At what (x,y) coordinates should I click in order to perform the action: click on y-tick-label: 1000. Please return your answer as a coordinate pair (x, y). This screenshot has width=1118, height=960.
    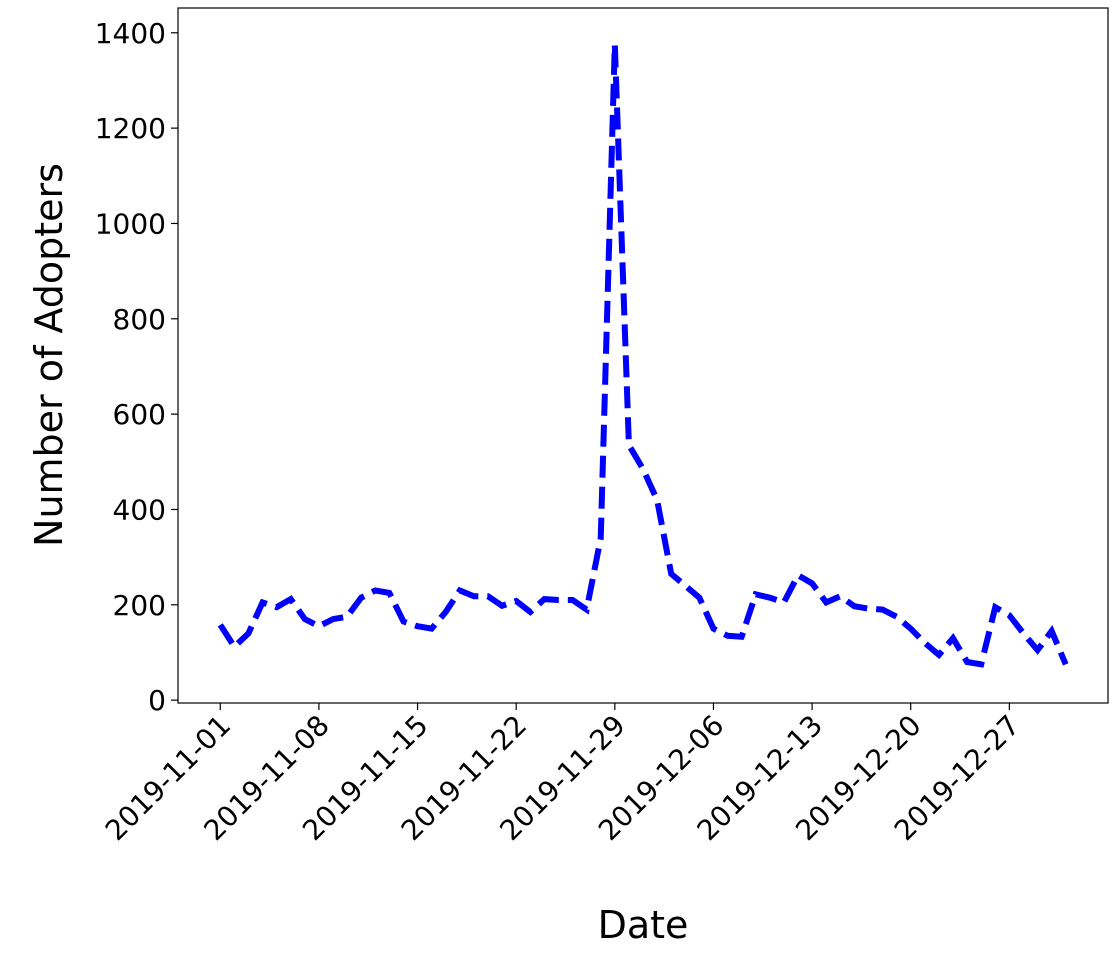
    Looking at the image, I should click on (130, 223).